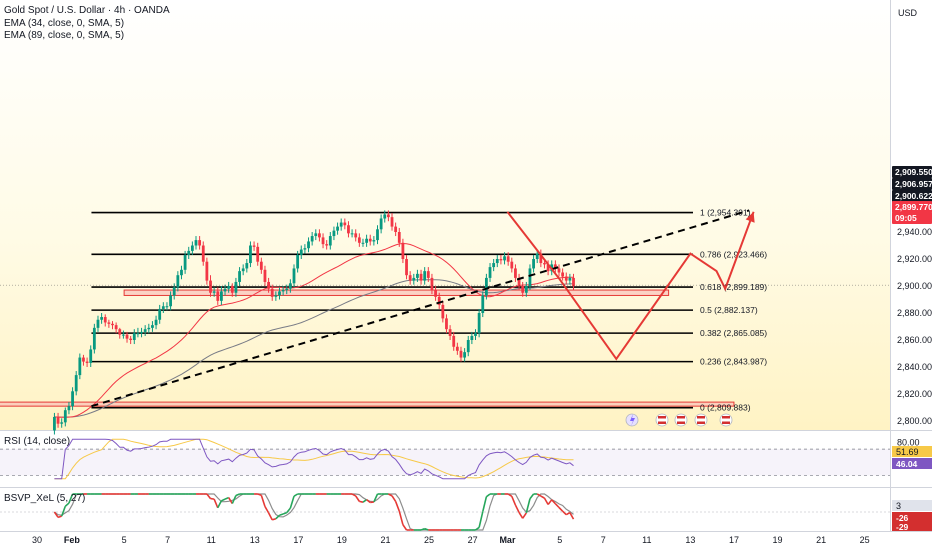 Image resolution: width=932 pixels, height=550 pixels. What do you see at coordinates (898, 506) in the screenshot?
I see `osc-value-1: 3` at bounding box center [898, 506].